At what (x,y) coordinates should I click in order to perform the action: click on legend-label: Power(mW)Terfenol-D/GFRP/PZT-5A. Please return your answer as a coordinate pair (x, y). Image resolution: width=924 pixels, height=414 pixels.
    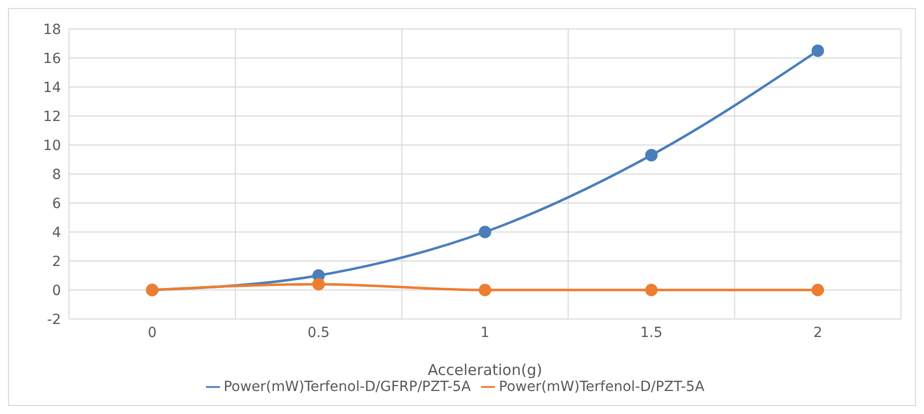
    Looking at the image, I should click on (347, 387).